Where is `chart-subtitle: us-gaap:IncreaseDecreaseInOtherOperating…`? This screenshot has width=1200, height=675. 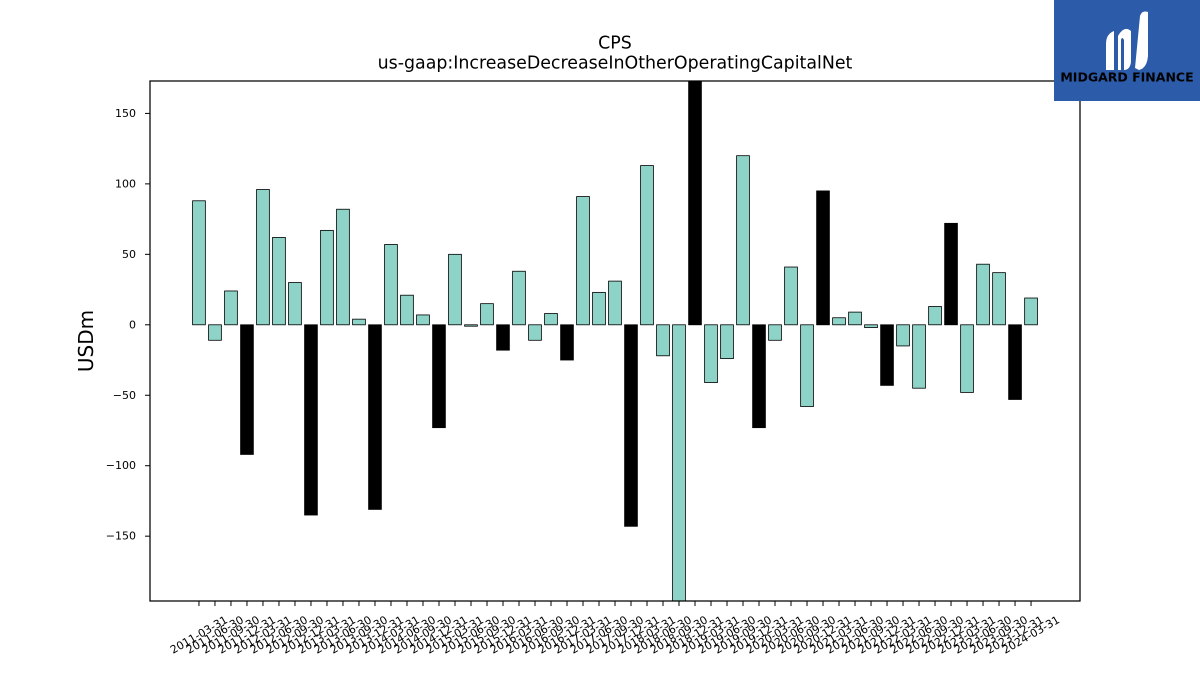 chart-subtitle: us-gaap:IncreaseDecreaseInOtherOperating… is located at coordinates (615, 64).